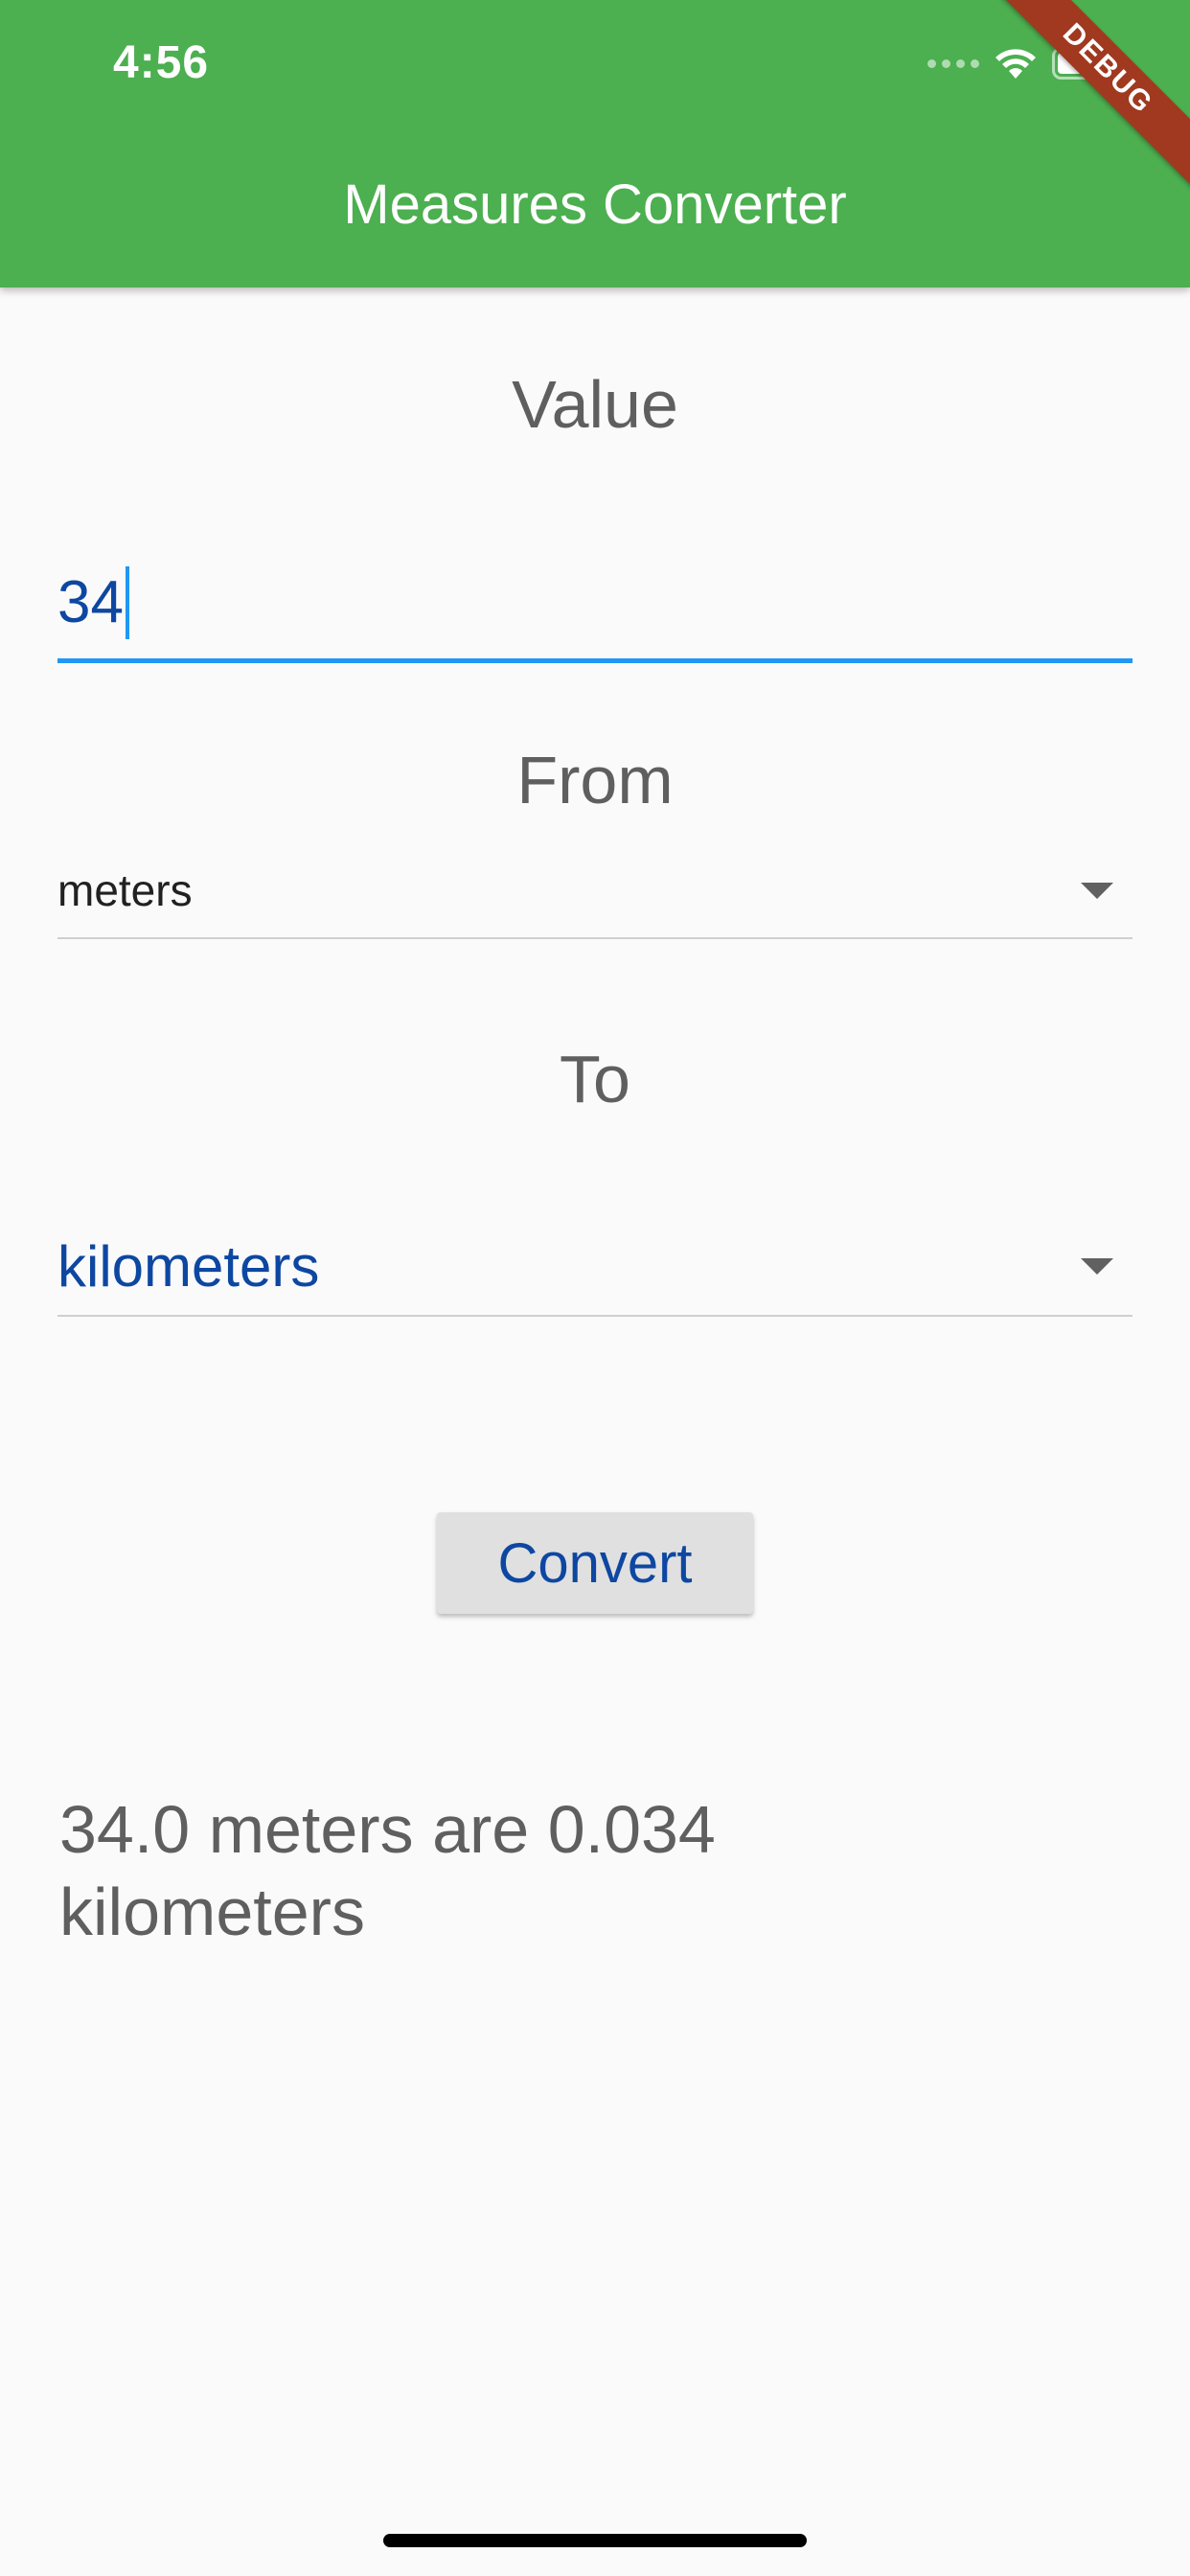  What do you see at coordinates (595, 1267) in the screenshot?
I see `to-unit-dropdown: kilometers` at bounding box center [595, 1267].